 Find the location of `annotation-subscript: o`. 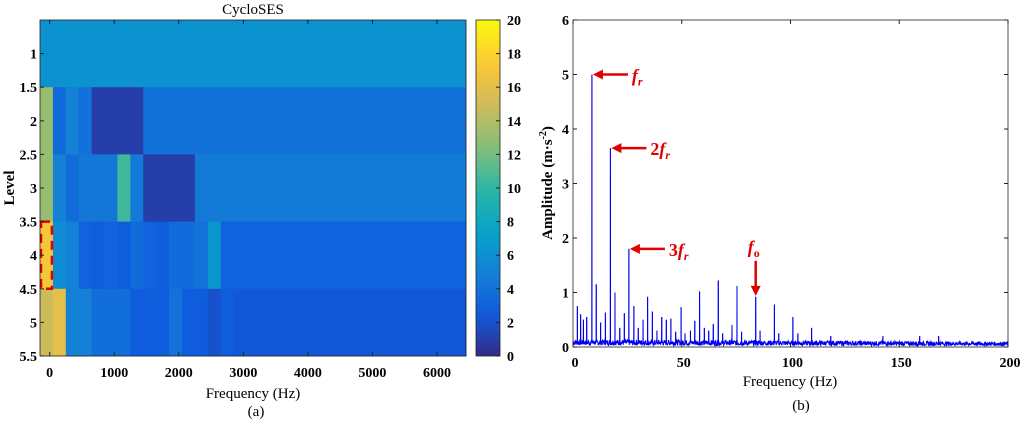

annotation-subscript: o is located at coordinates (757, 253).